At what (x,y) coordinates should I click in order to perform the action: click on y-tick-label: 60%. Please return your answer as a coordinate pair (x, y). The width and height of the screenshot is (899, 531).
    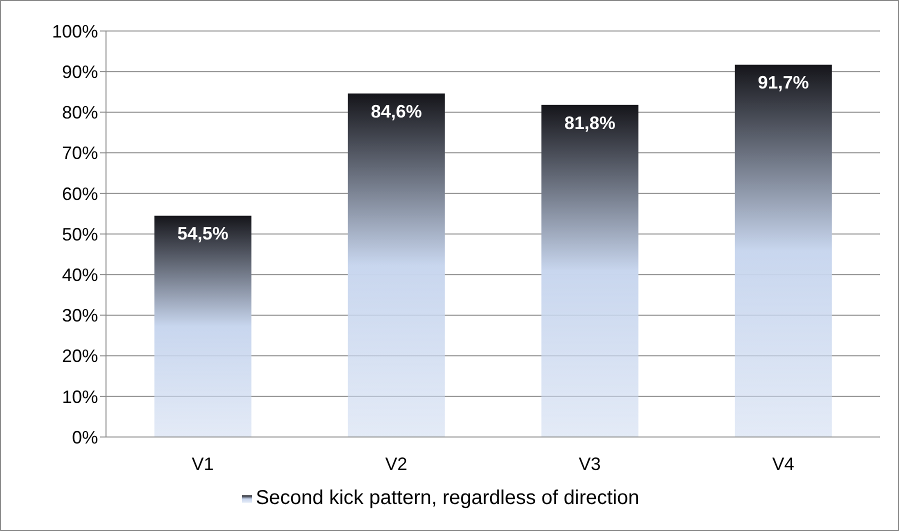
    Looking at the image, I should click on (80, 194).